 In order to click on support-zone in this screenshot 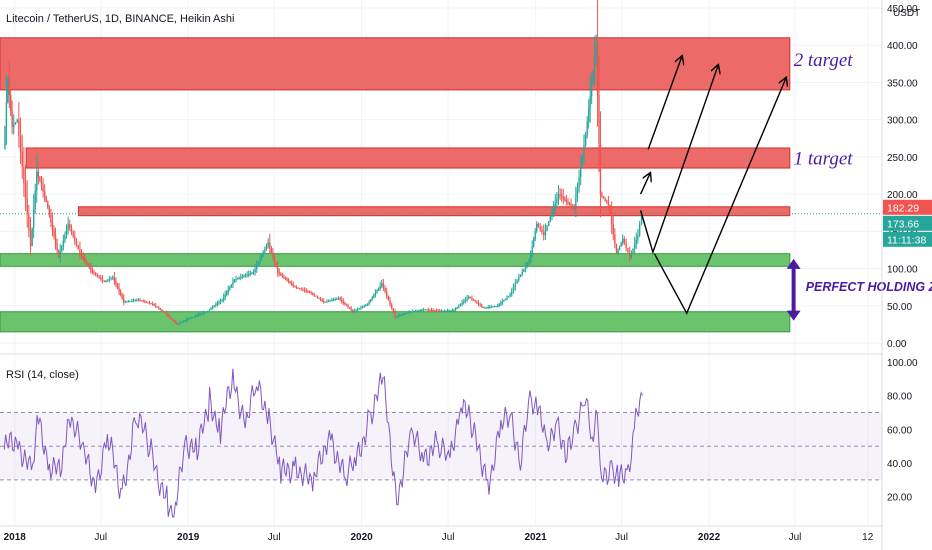, I will do `click(395, 260)`.